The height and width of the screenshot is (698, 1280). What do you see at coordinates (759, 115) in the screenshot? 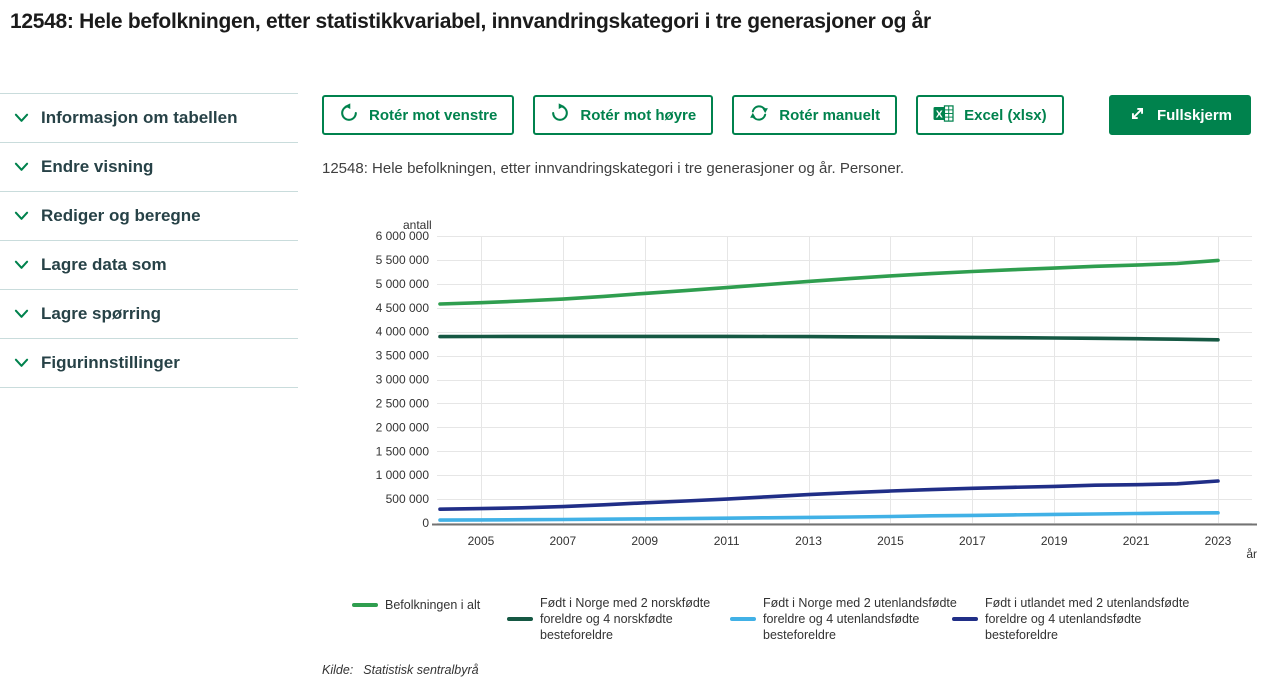
I see `rotate-manual-icon` at bounding box center [759, 115].